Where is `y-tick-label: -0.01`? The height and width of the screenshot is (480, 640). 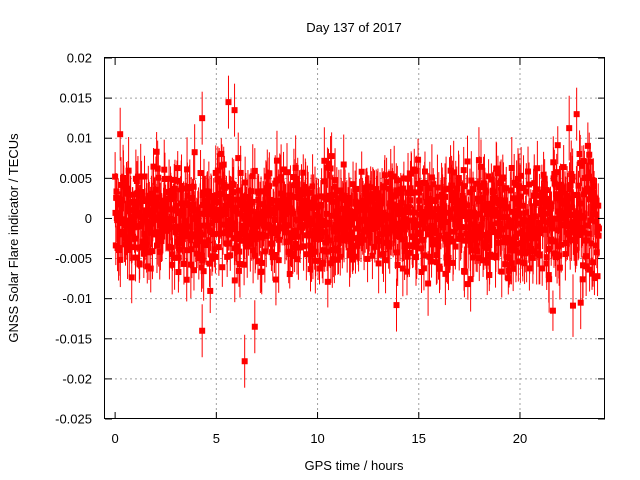
y-tick-label: -0.01 is located at coordinates (77, 298).